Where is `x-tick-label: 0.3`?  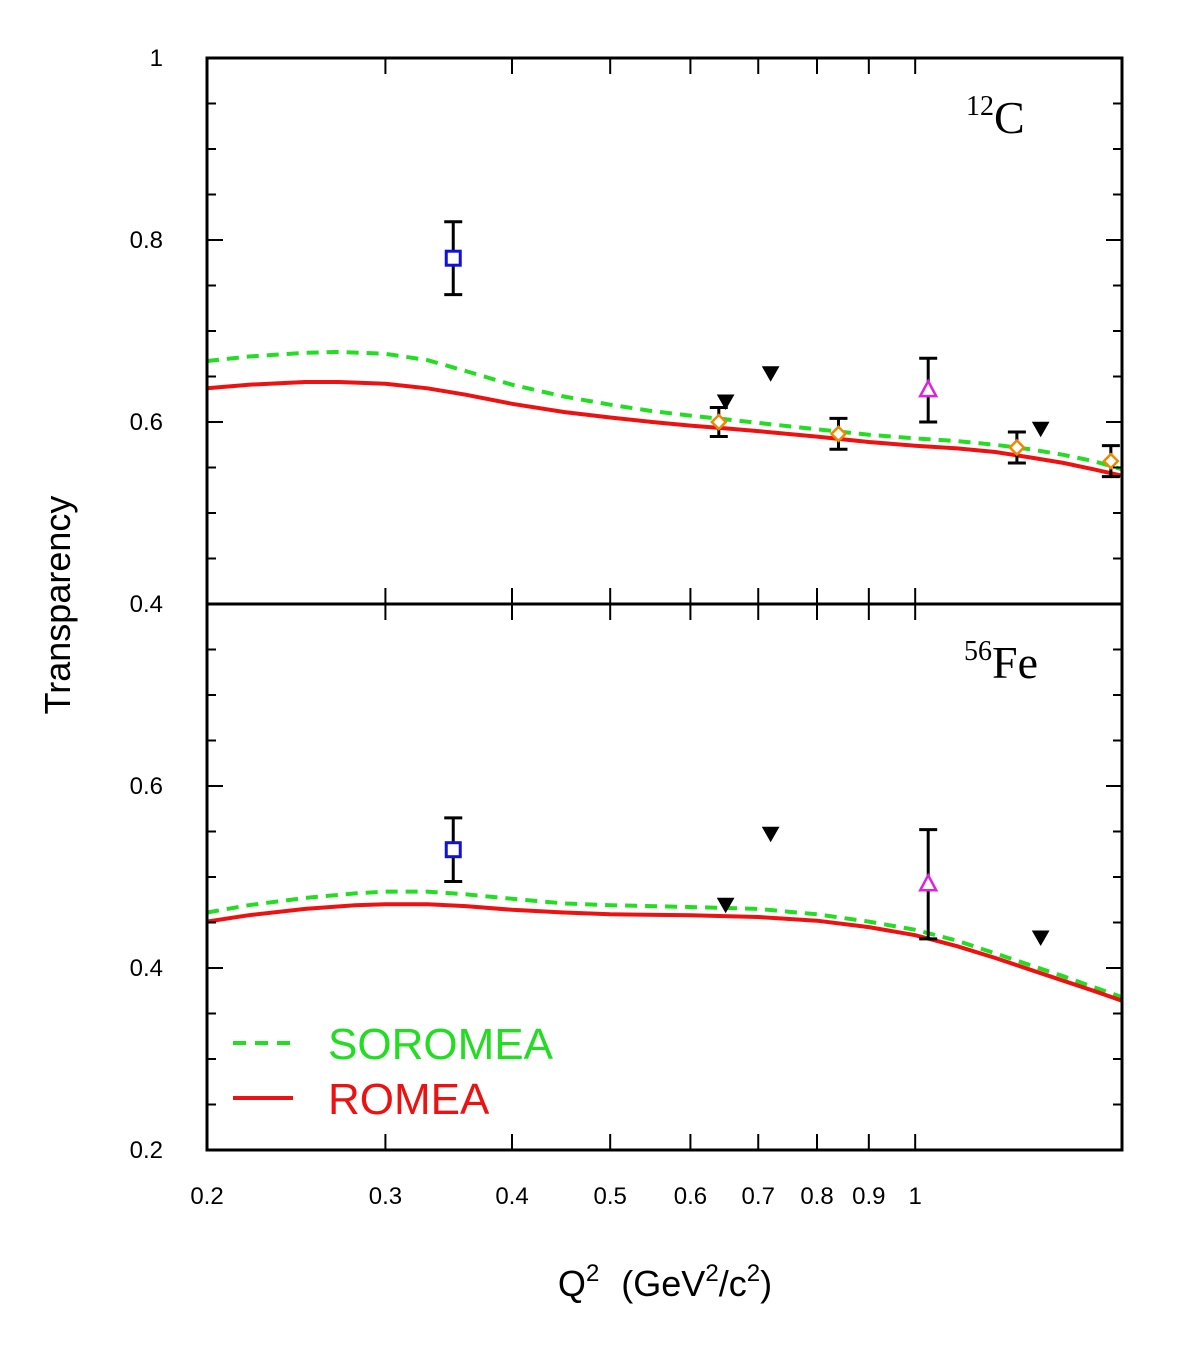
x-tick-label: 0.3 is located at coordinates (385, 1196).